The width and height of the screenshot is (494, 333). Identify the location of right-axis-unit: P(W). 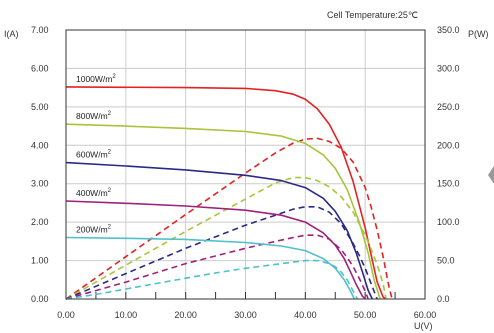
(478, 34).